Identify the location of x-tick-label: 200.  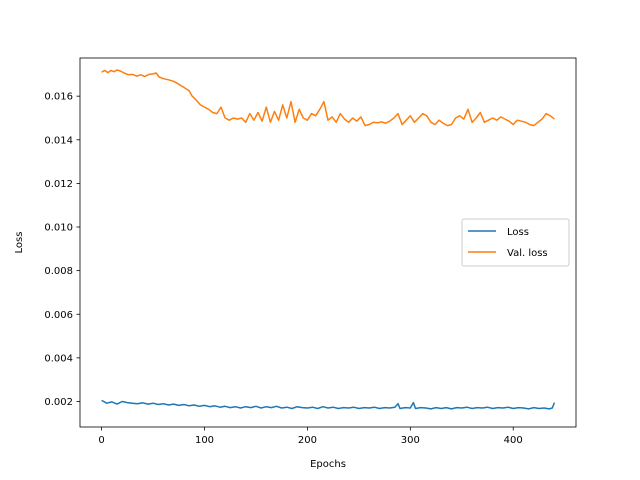
(307, 440).